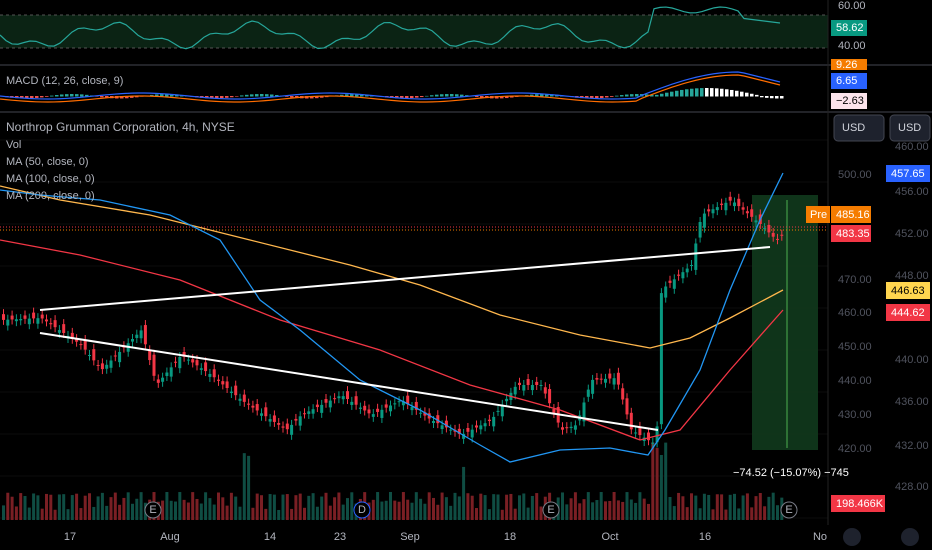  Describe the element at coordinates (851, 233) in the screenshot. I see `price-tag: 483.35` at that location.